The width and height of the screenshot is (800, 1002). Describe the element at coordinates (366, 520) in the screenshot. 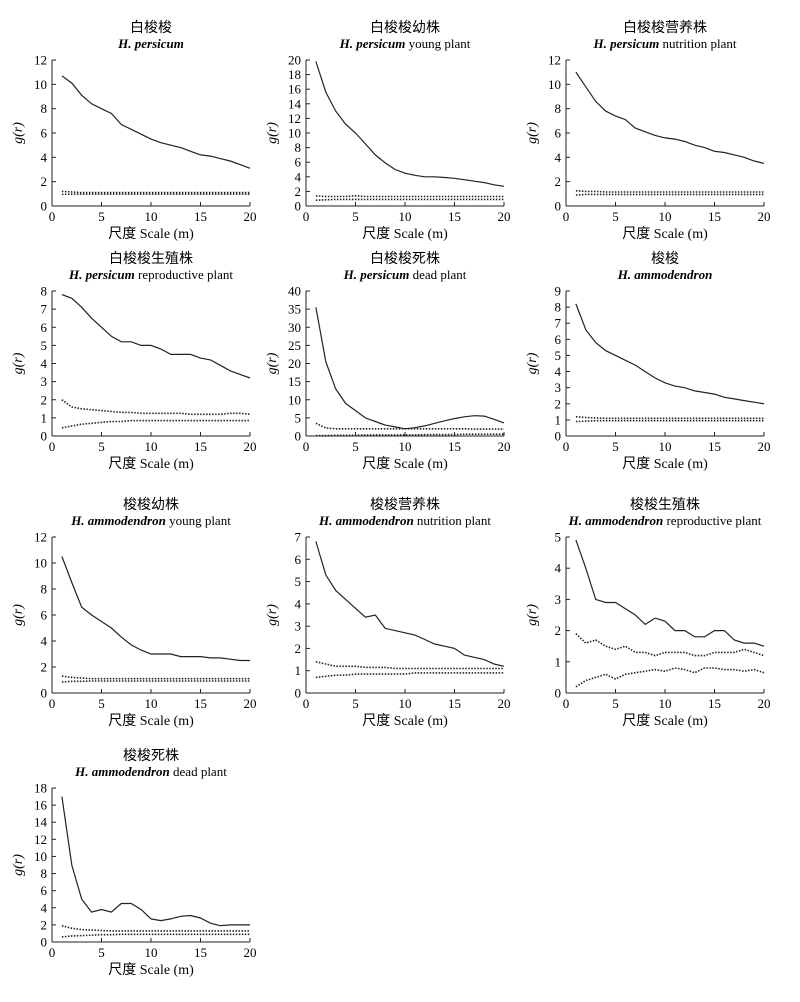

I see `chart-subtitle-species: H. ammodendron` at that location.